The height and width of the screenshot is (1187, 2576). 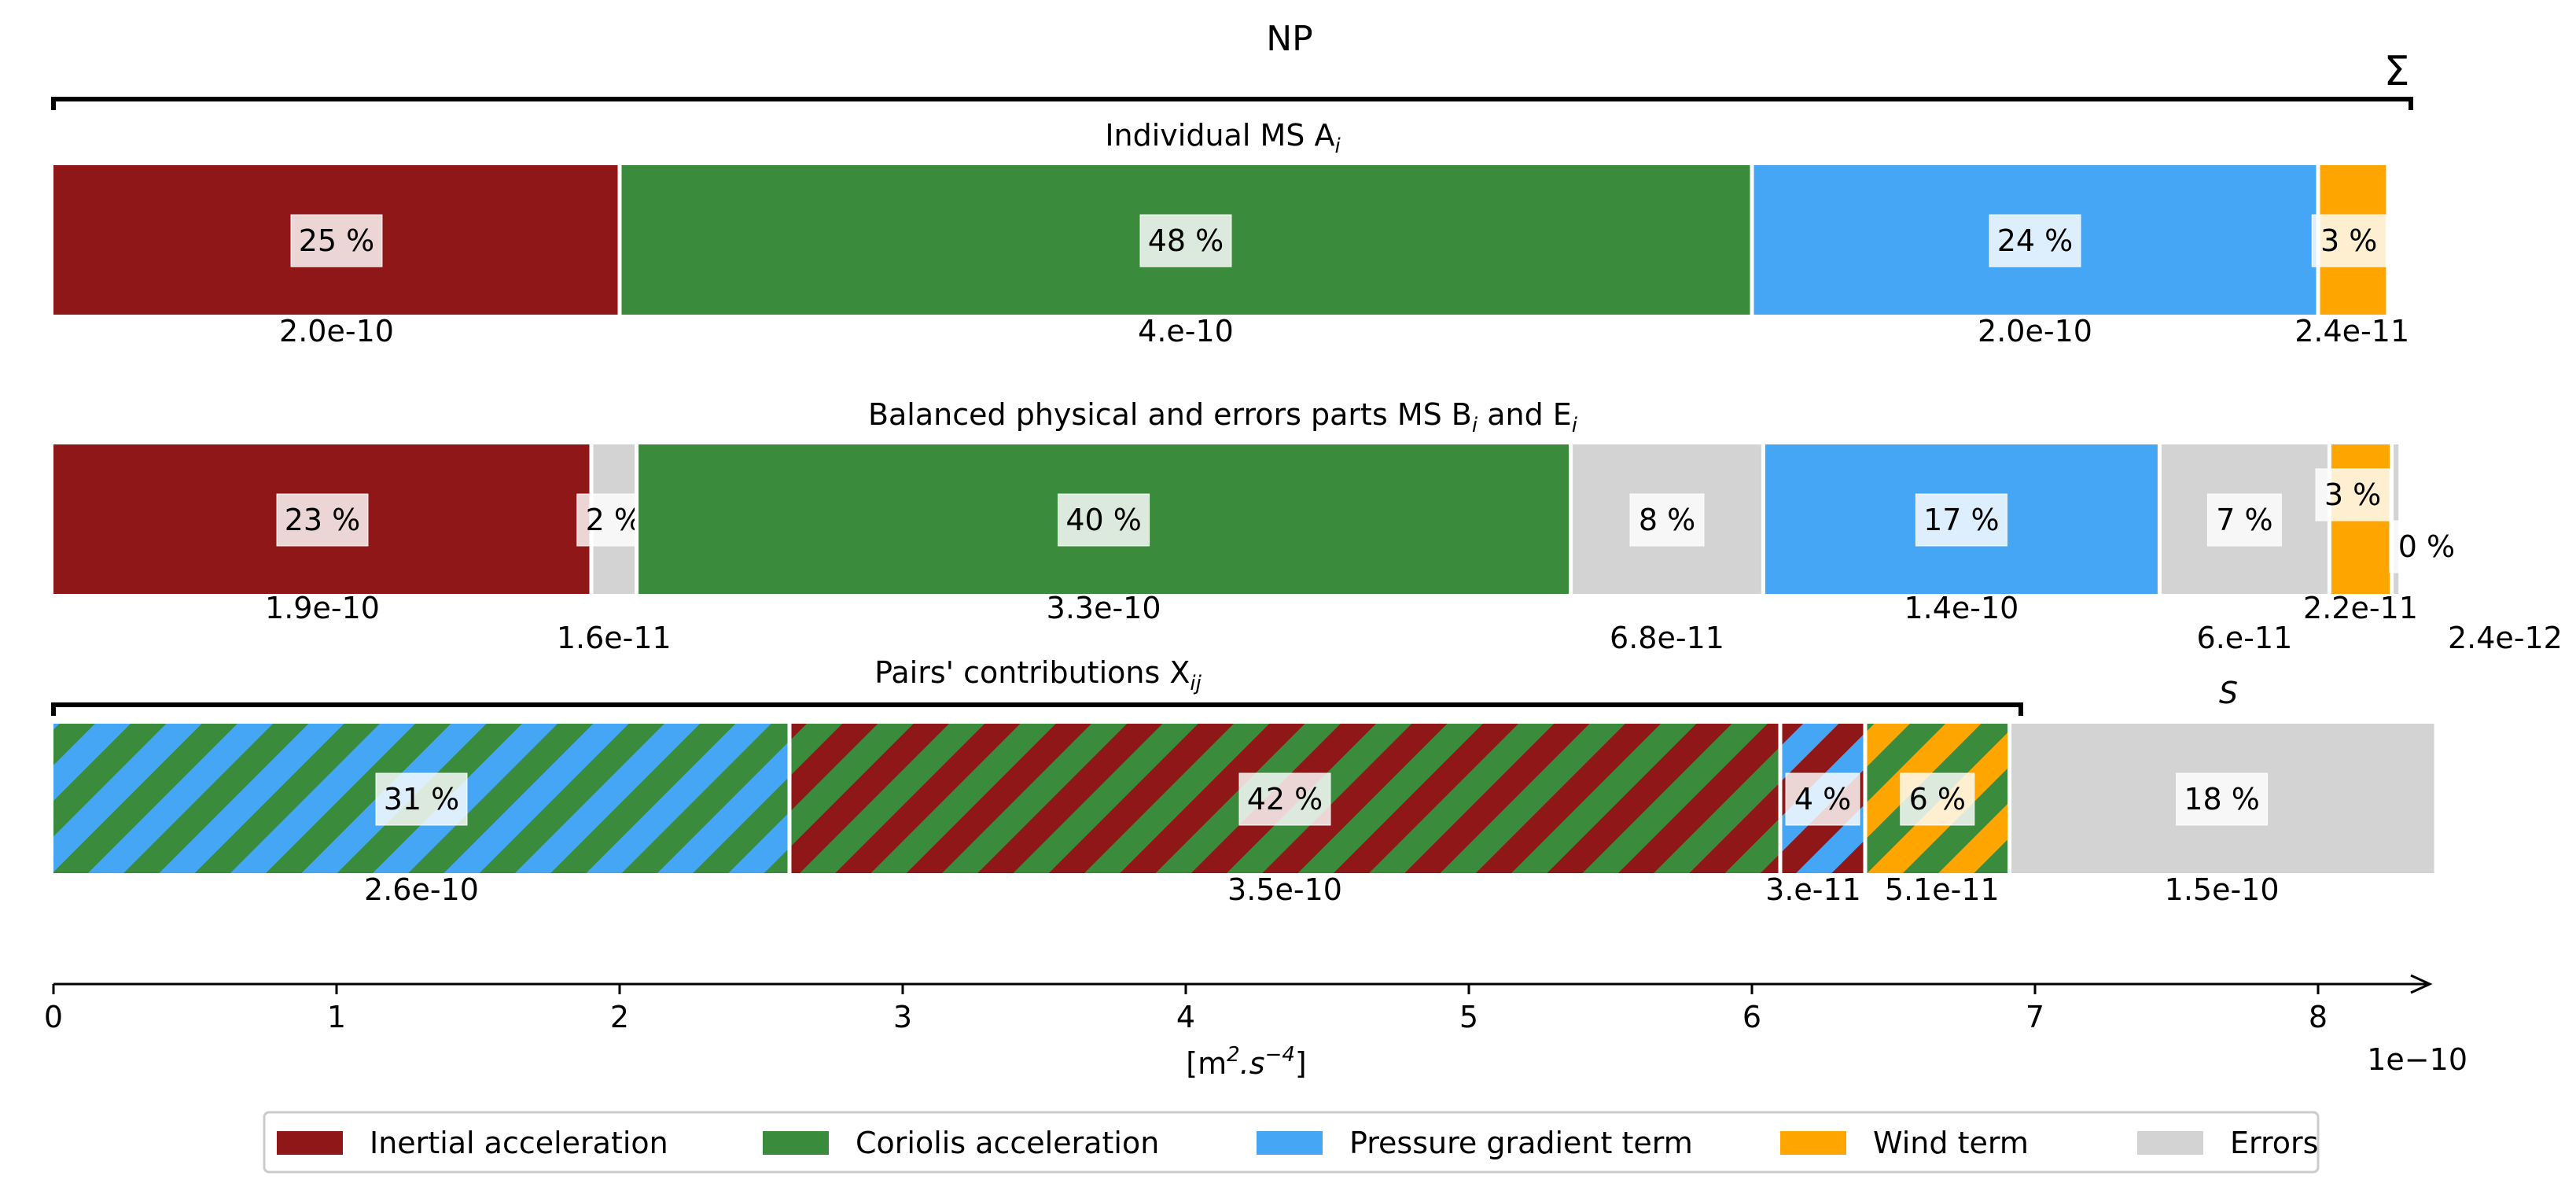 I want to click on row-title-pairs-text: Pairs' contributions X, so click(x=1032, y=673).